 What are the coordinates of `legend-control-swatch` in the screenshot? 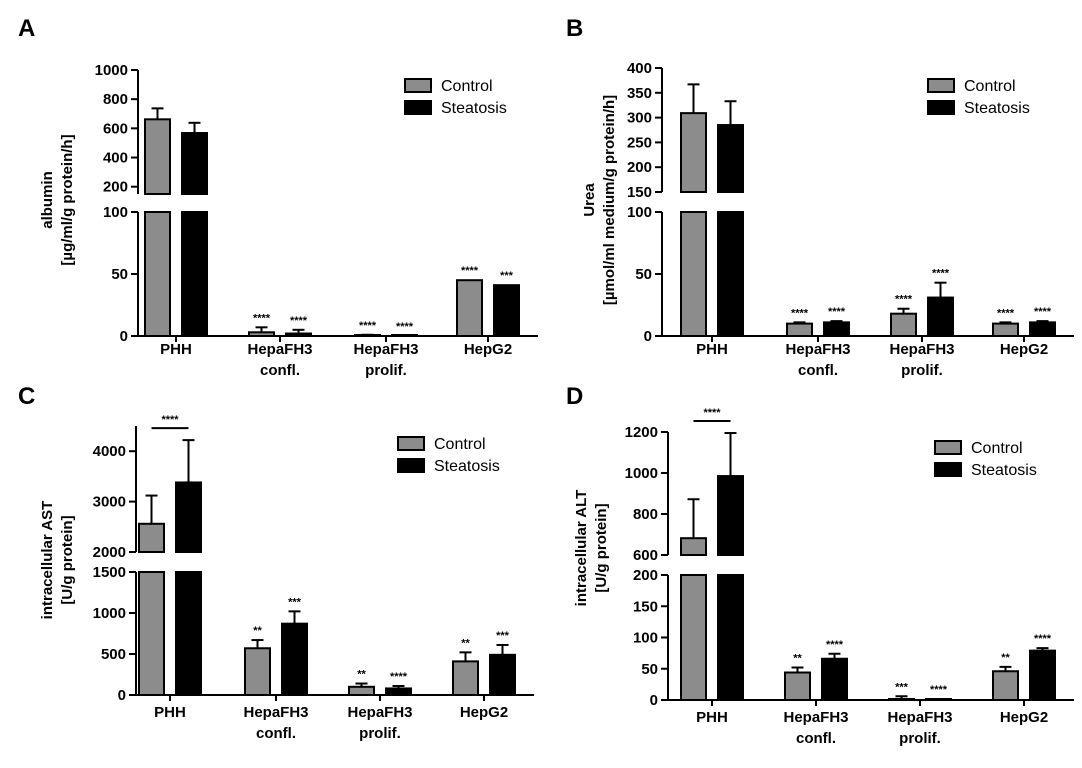 It's located at (418, 85).